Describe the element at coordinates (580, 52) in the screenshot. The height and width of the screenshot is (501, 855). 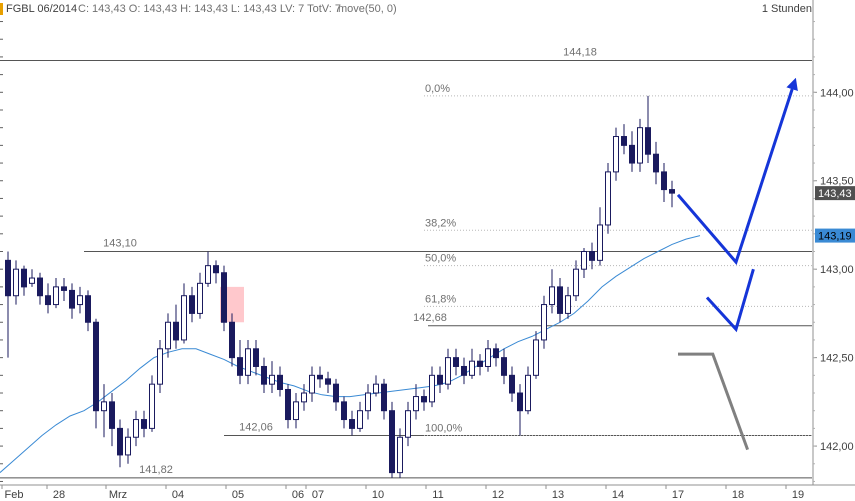
I see `level-label: 144,18` at that location.